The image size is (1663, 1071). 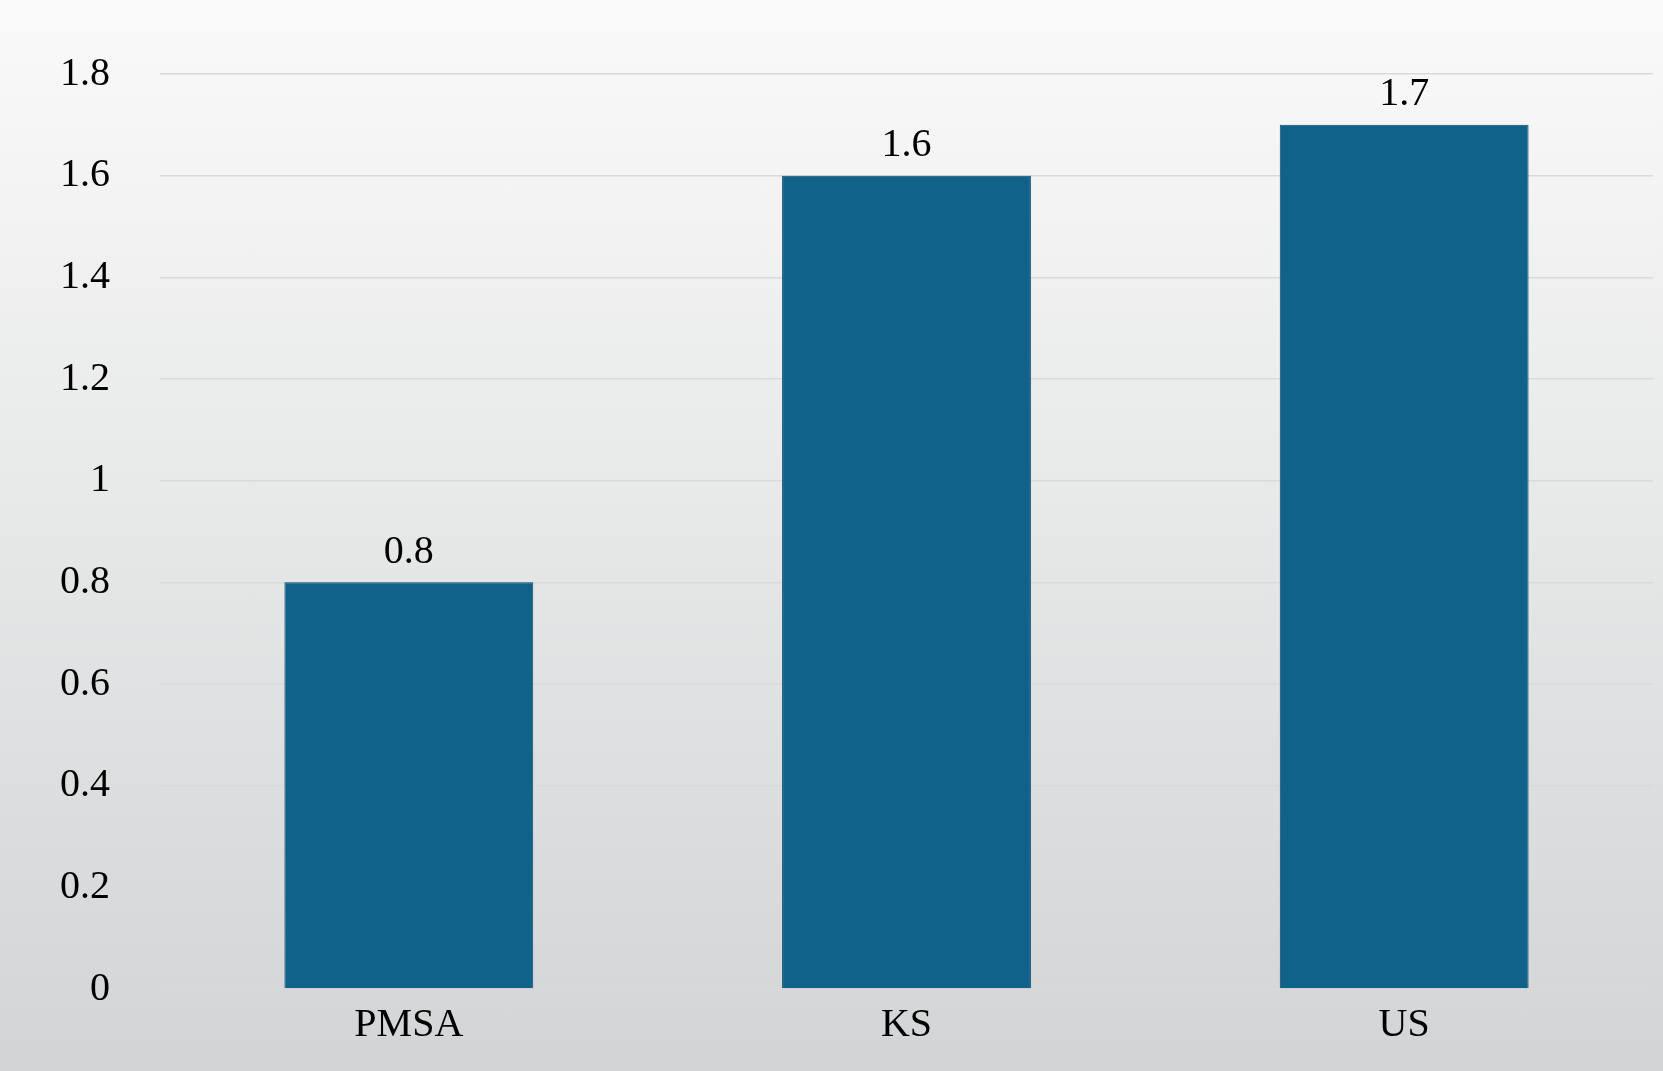 What do you see at coordinates (85, 376) in the screenshot?
I see `y-tick-label: 1.2` at bounding box center [85, 376].